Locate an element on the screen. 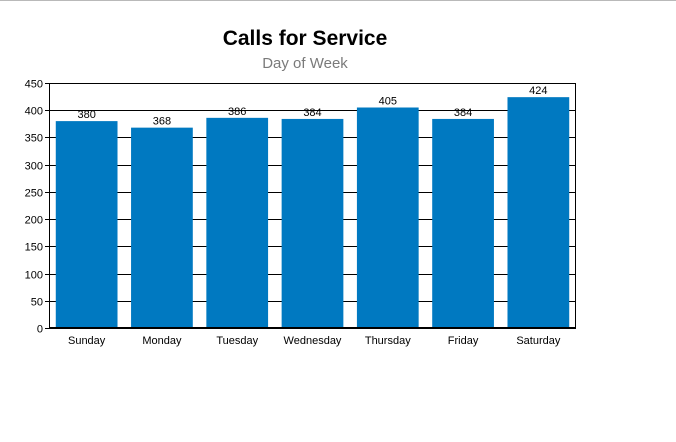 This screenshot has width=676, height=442. data-label-saturday: 424 is located at coordinates (538, 91).